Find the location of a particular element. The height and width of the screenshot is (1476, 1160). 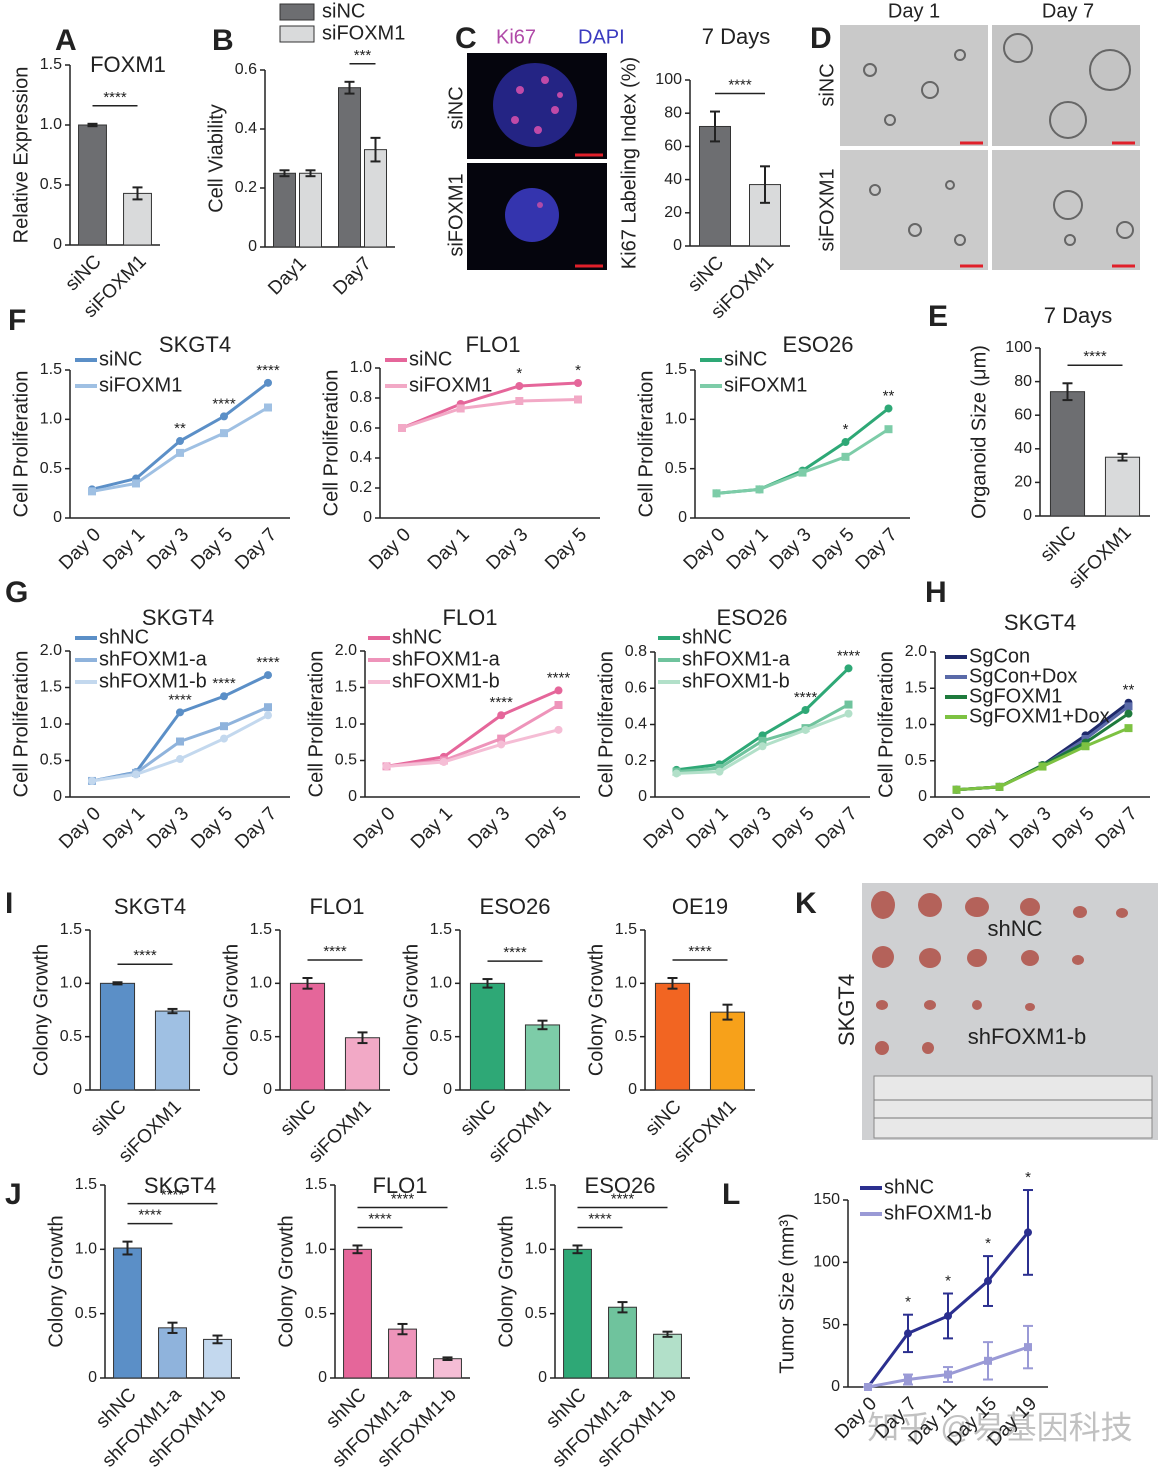

chart-title: ESO26 is located at coordinates (515, 906).